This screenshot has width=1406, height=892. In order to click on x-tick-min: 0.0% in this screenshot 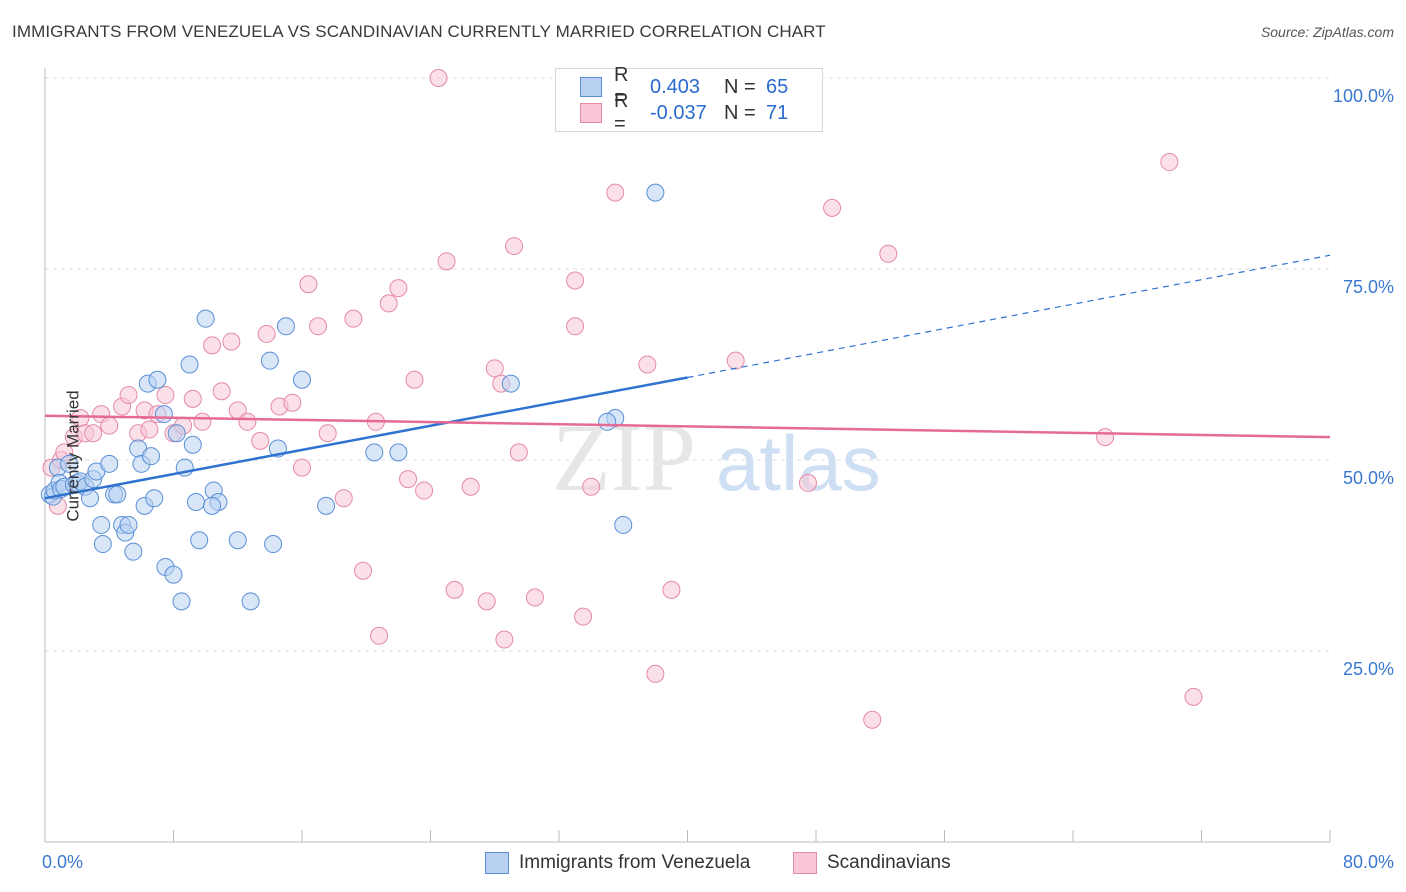, I will do `click(63, 862)`.